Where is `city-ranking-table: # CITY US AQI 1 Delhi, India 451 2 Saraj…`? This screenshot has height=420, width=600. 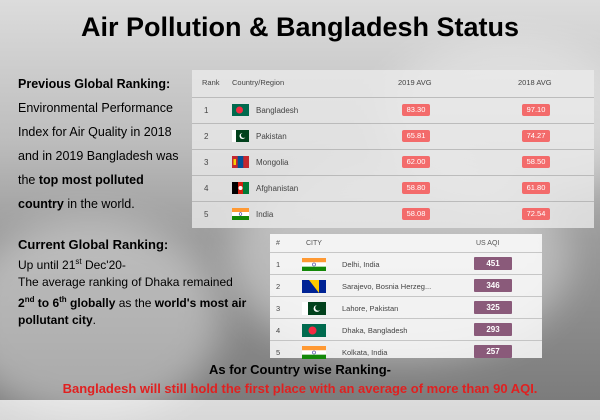
city-ranking-table: # CITY US AQI 1 Delhi, India 451 2 Saraj… is located at coordinates (406, 296).